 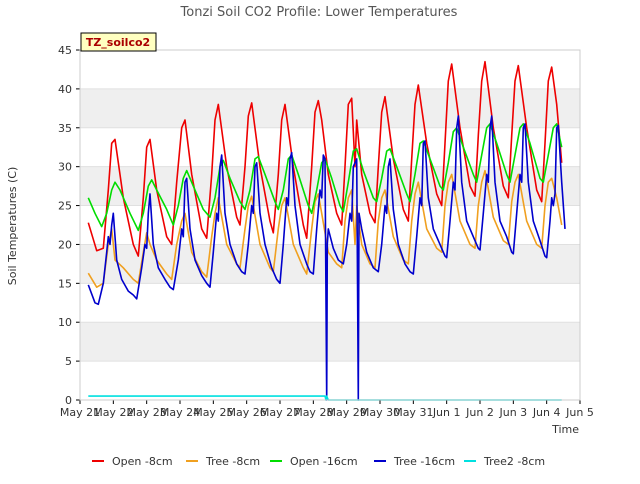 I want to click on y-tick-label: 40, so click(x=65, y=89).